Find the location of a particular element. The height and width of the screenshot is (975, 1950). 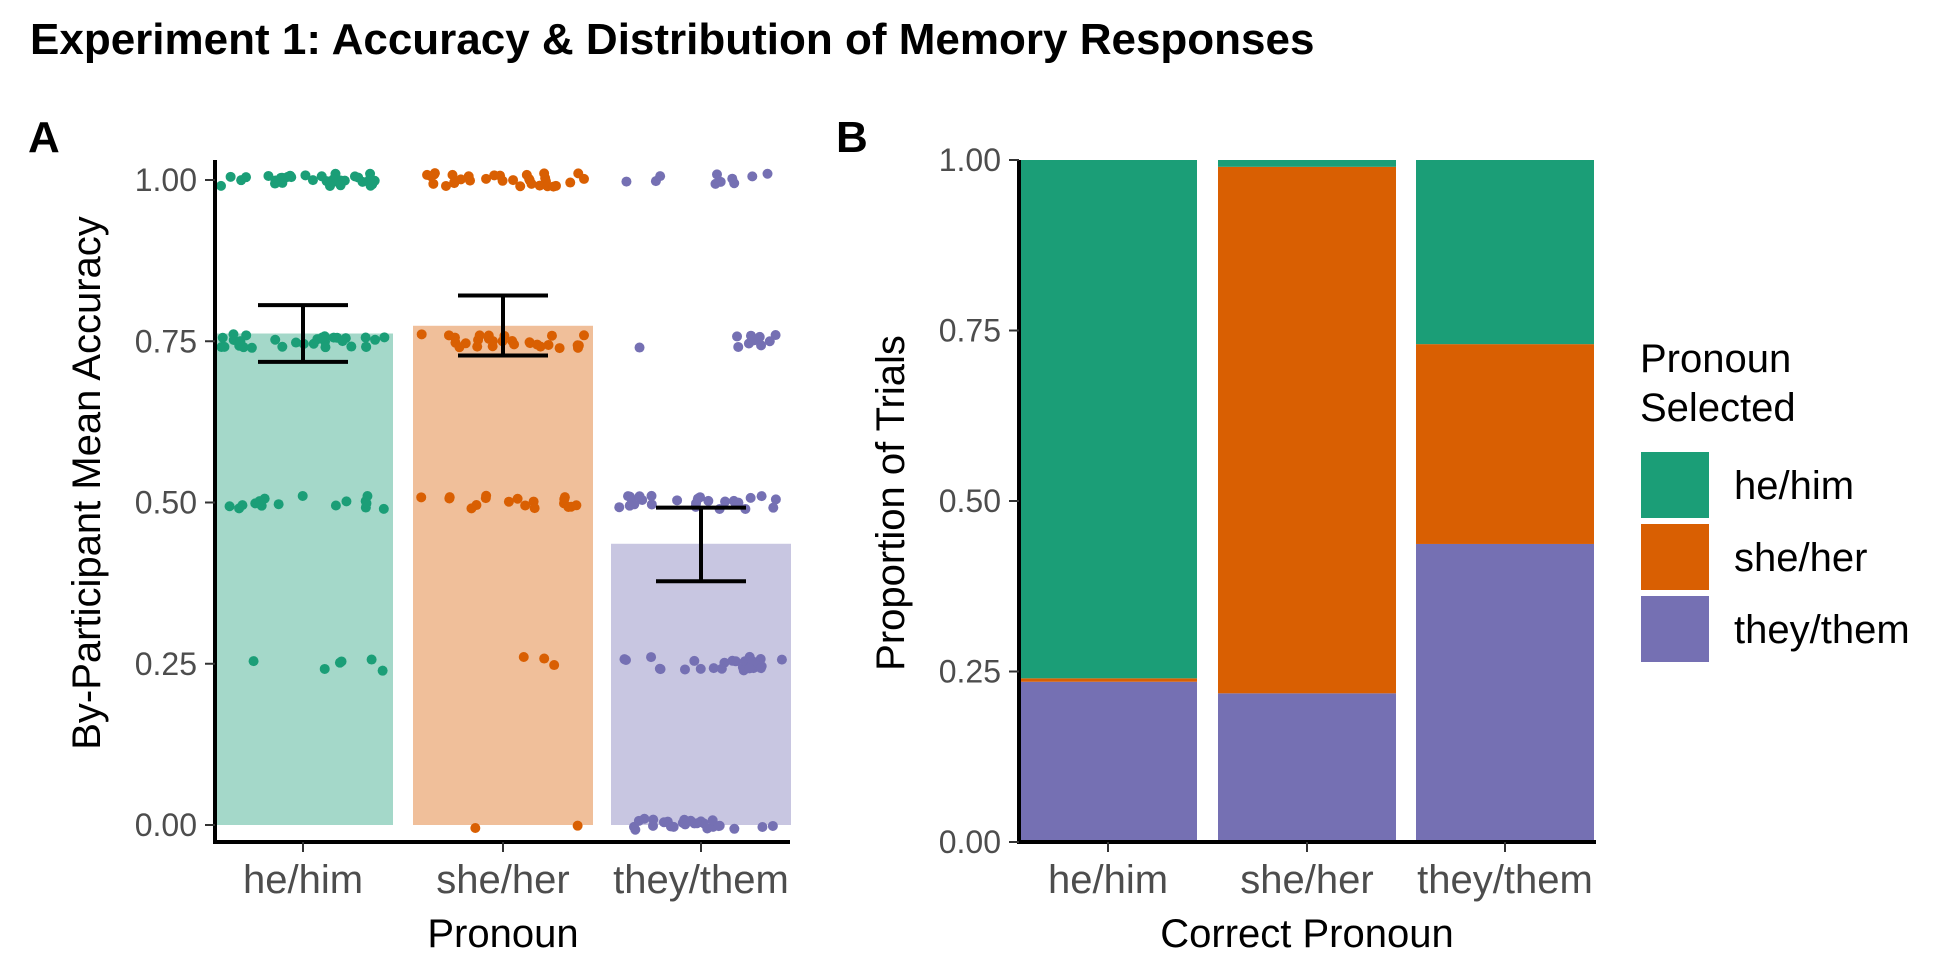

panel-a-y-tick-label: 0.25 is located at coordinates (166, 664).